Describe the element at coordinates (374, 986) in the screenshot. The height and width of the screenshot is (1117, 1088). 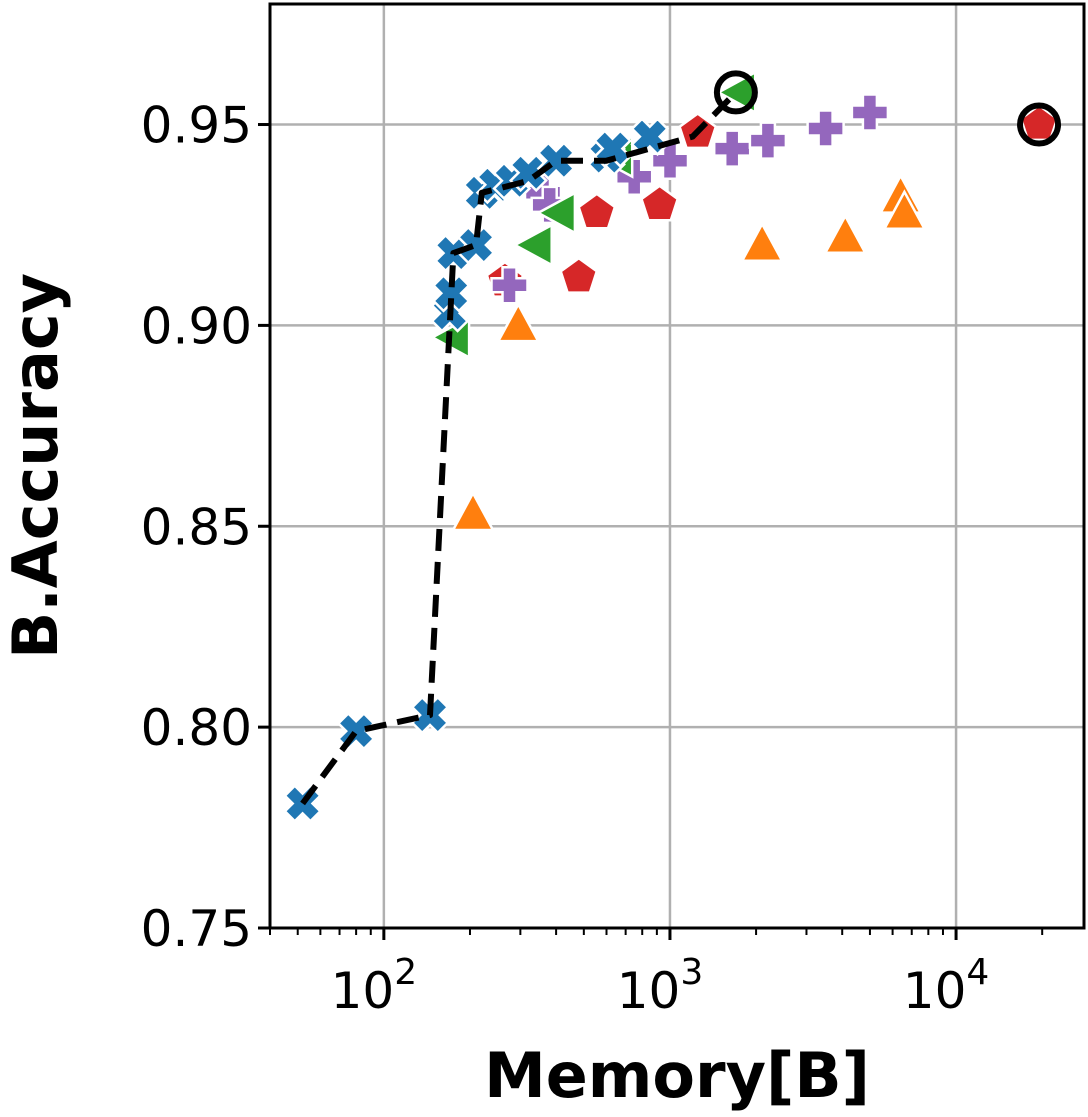
I see `x-tick-label: 10²` at that location.